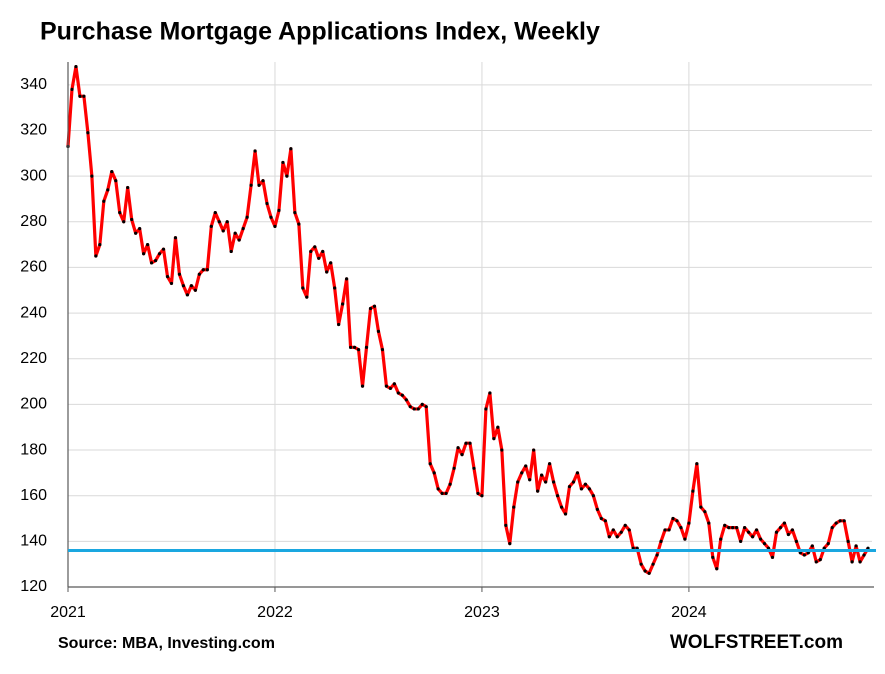  Describe the element at coordinates (689, 612) in the screenshot. I see `x-tick-label: 2024` at that location.